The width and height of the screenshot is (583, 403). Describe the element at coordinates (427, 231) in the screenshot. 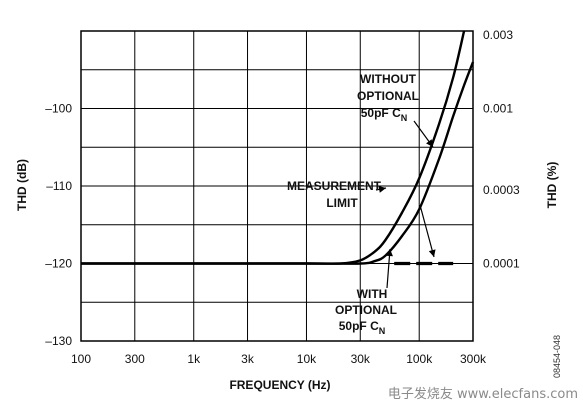

I see `arrow-limit-b-shaft` at that location.